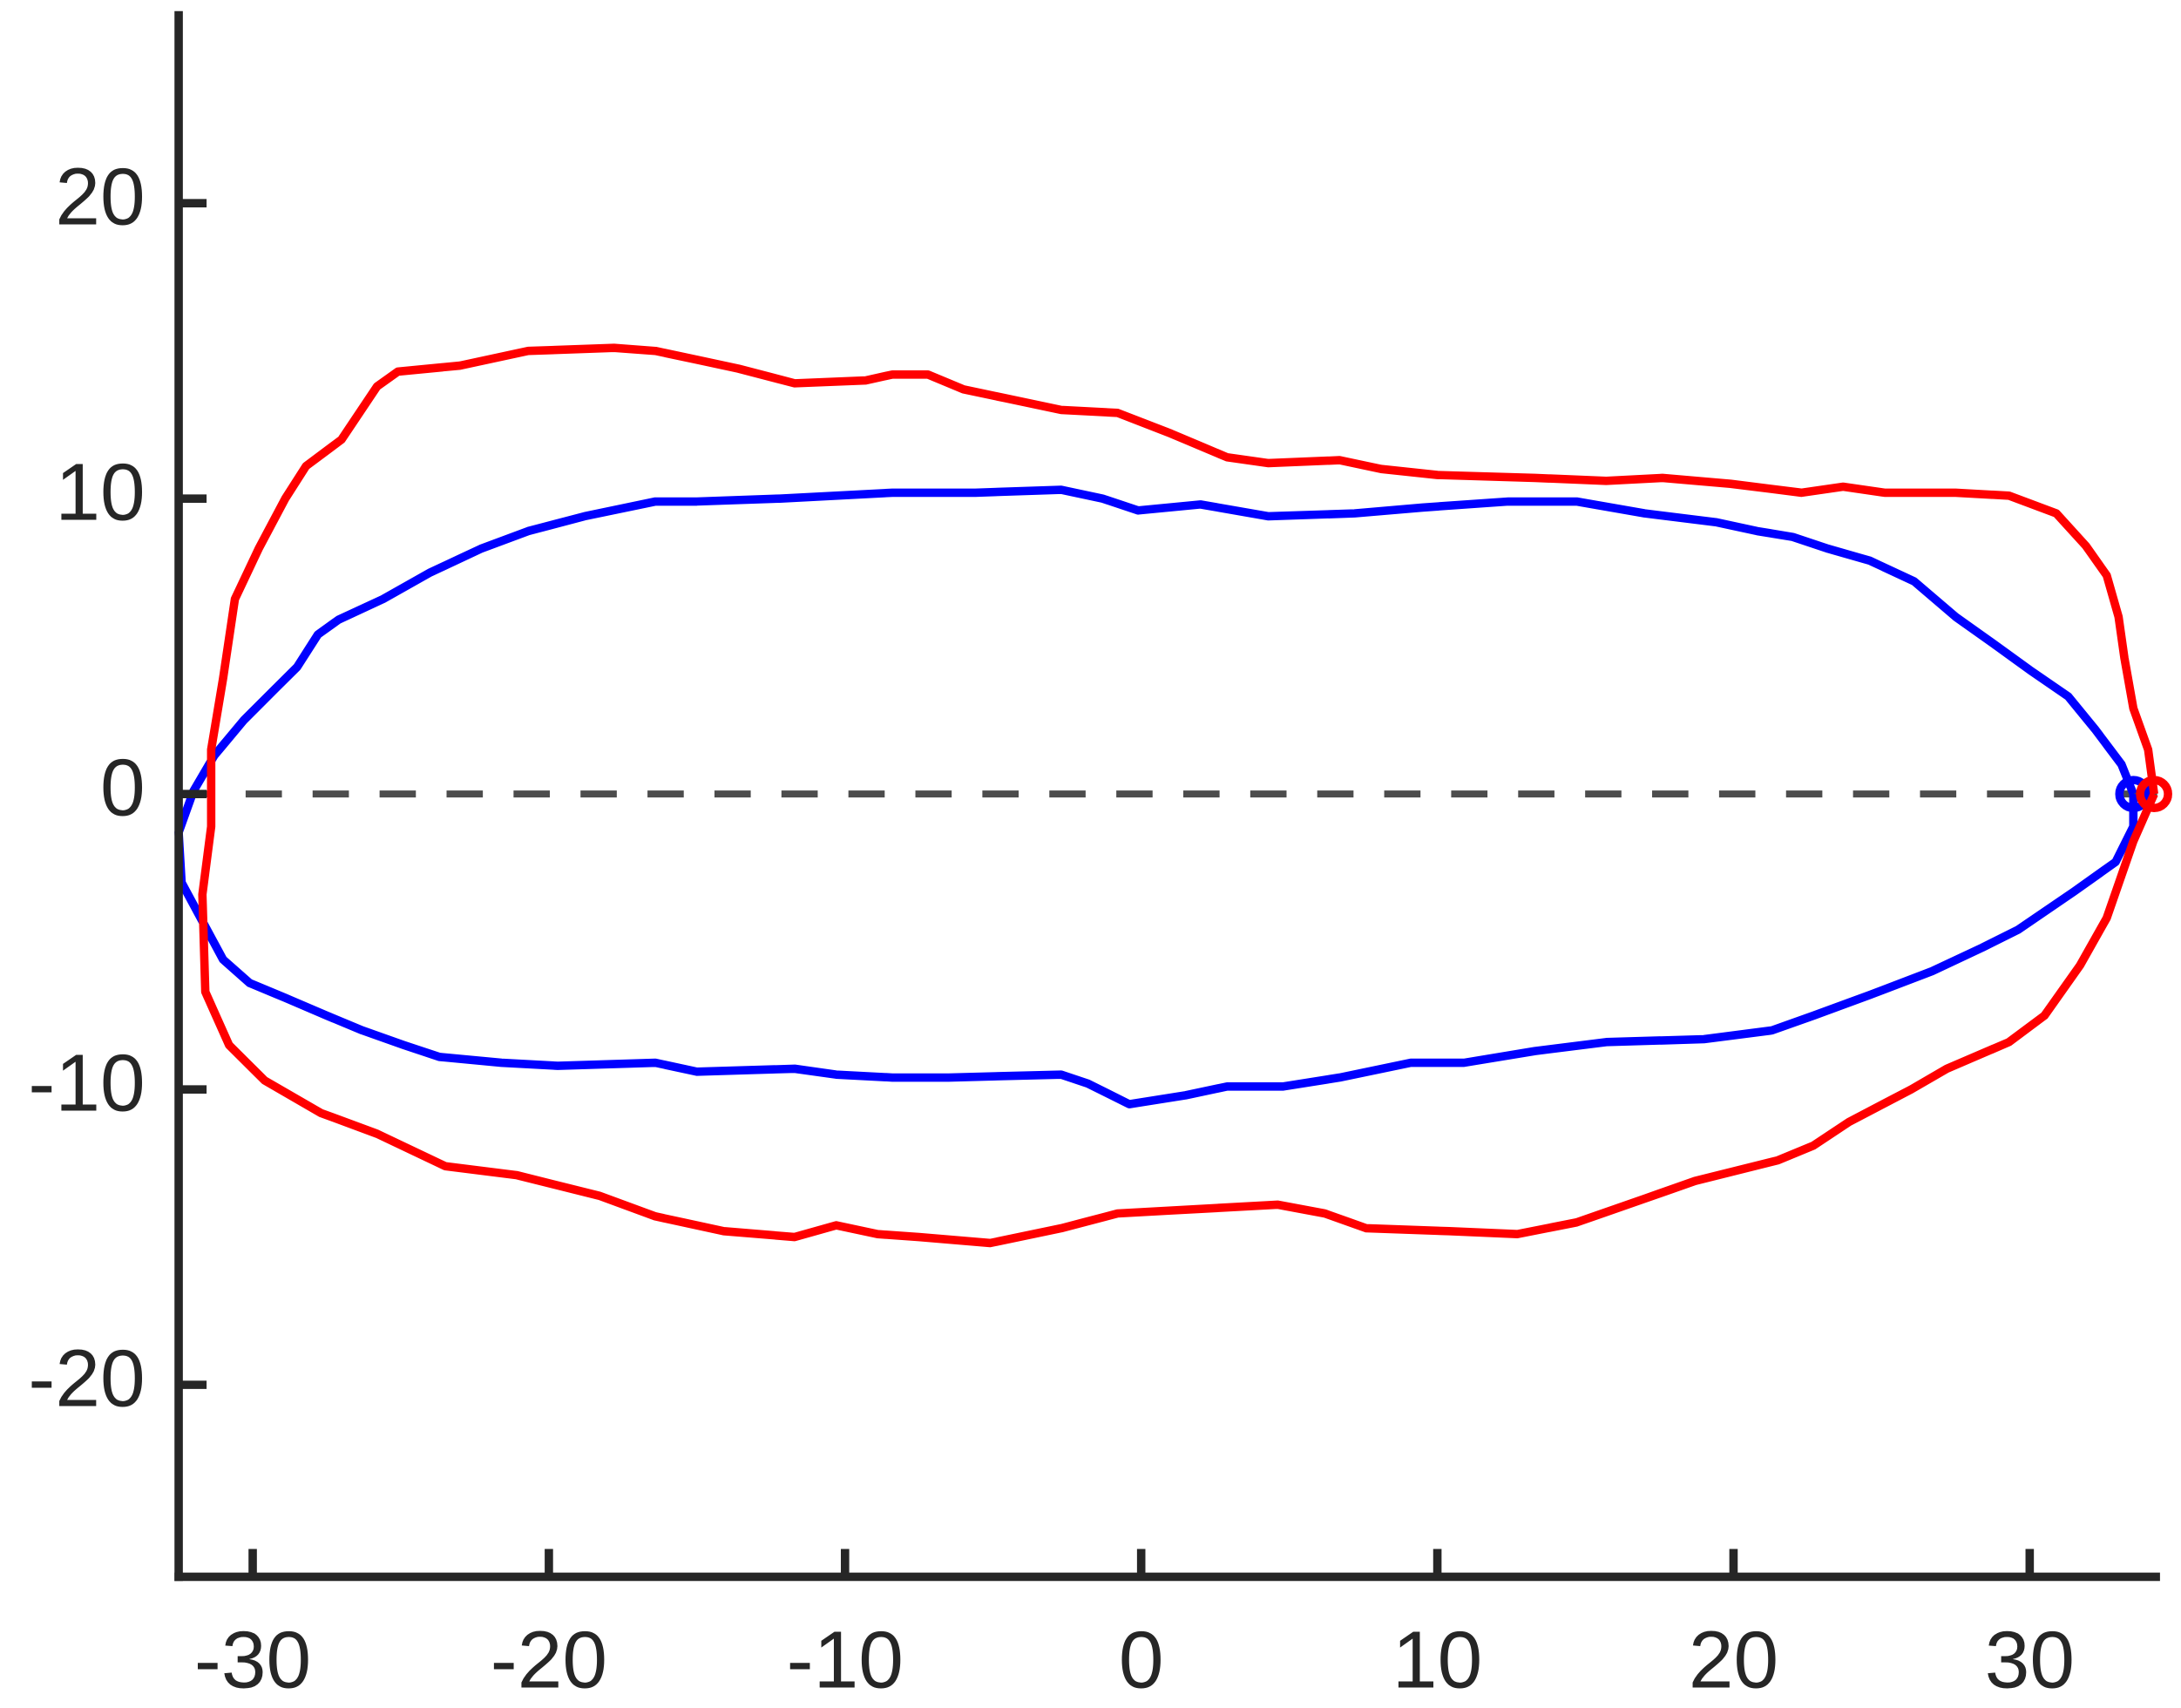 Image resolution: width=2181 pixels, height=1708 pixels. Describe the element at coordinates (252, 1659) in the screenshot. I see `x-tick-label: -30` at that location.